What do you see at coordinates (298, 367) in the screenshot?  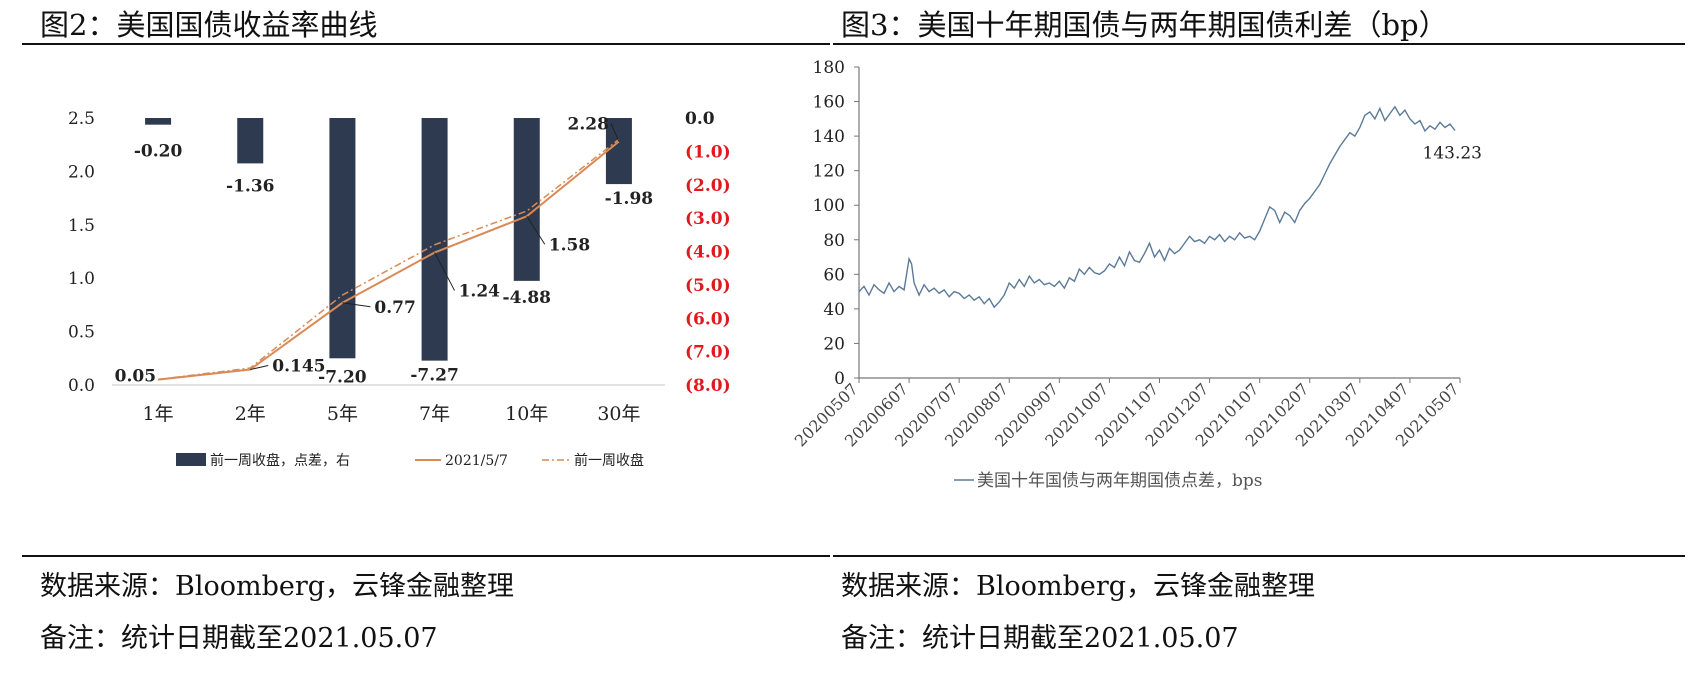 I see `current-yield-value-label: 0.145` at bounding box center [298, 367].